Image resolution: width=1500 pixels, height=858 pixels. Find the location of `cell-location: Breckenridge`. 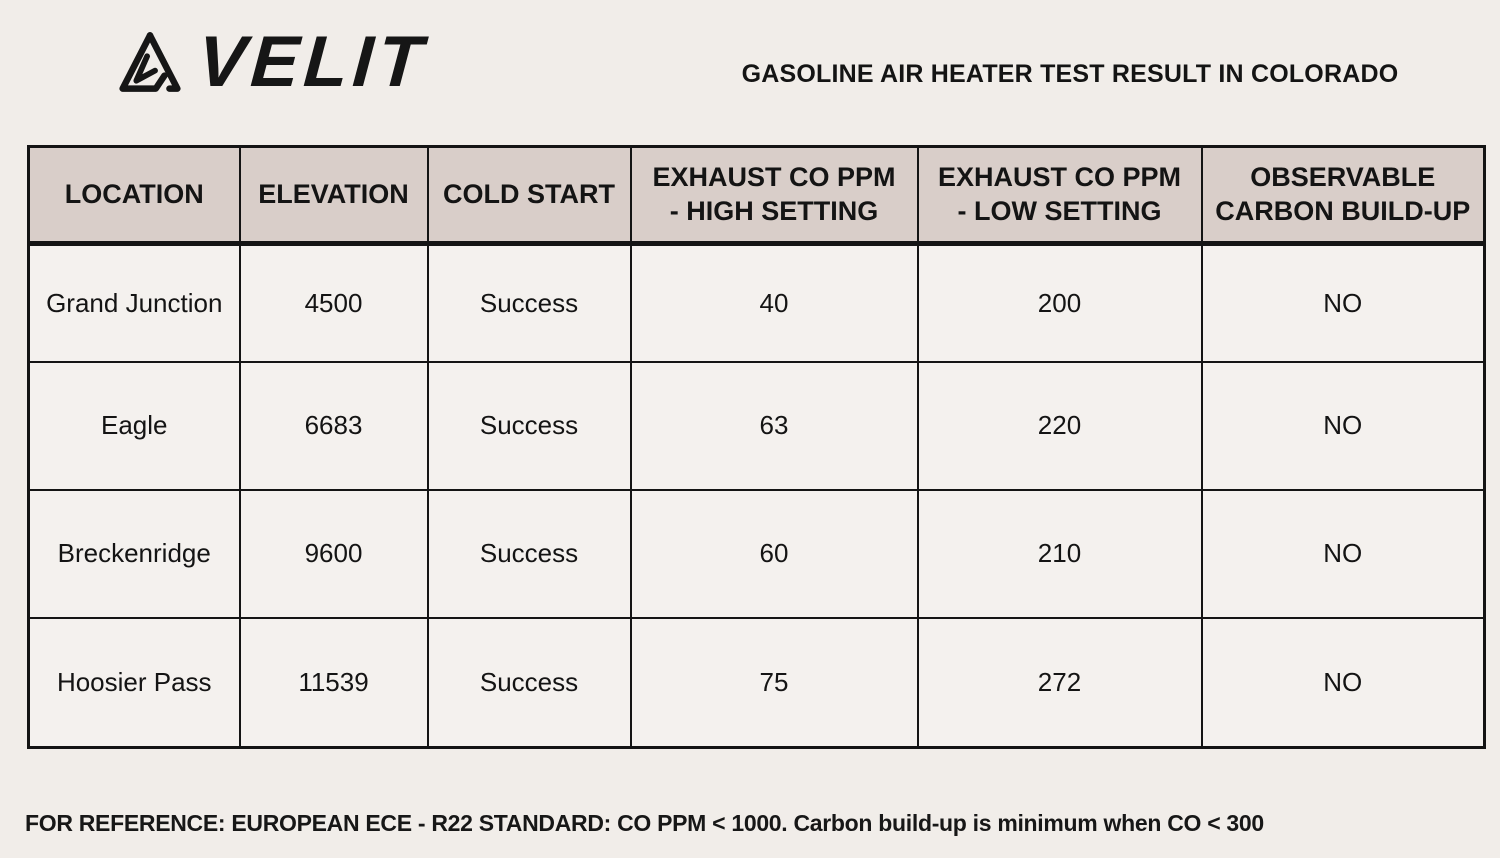

cell-location: Breckenridge is located at coordinates (134, 553).